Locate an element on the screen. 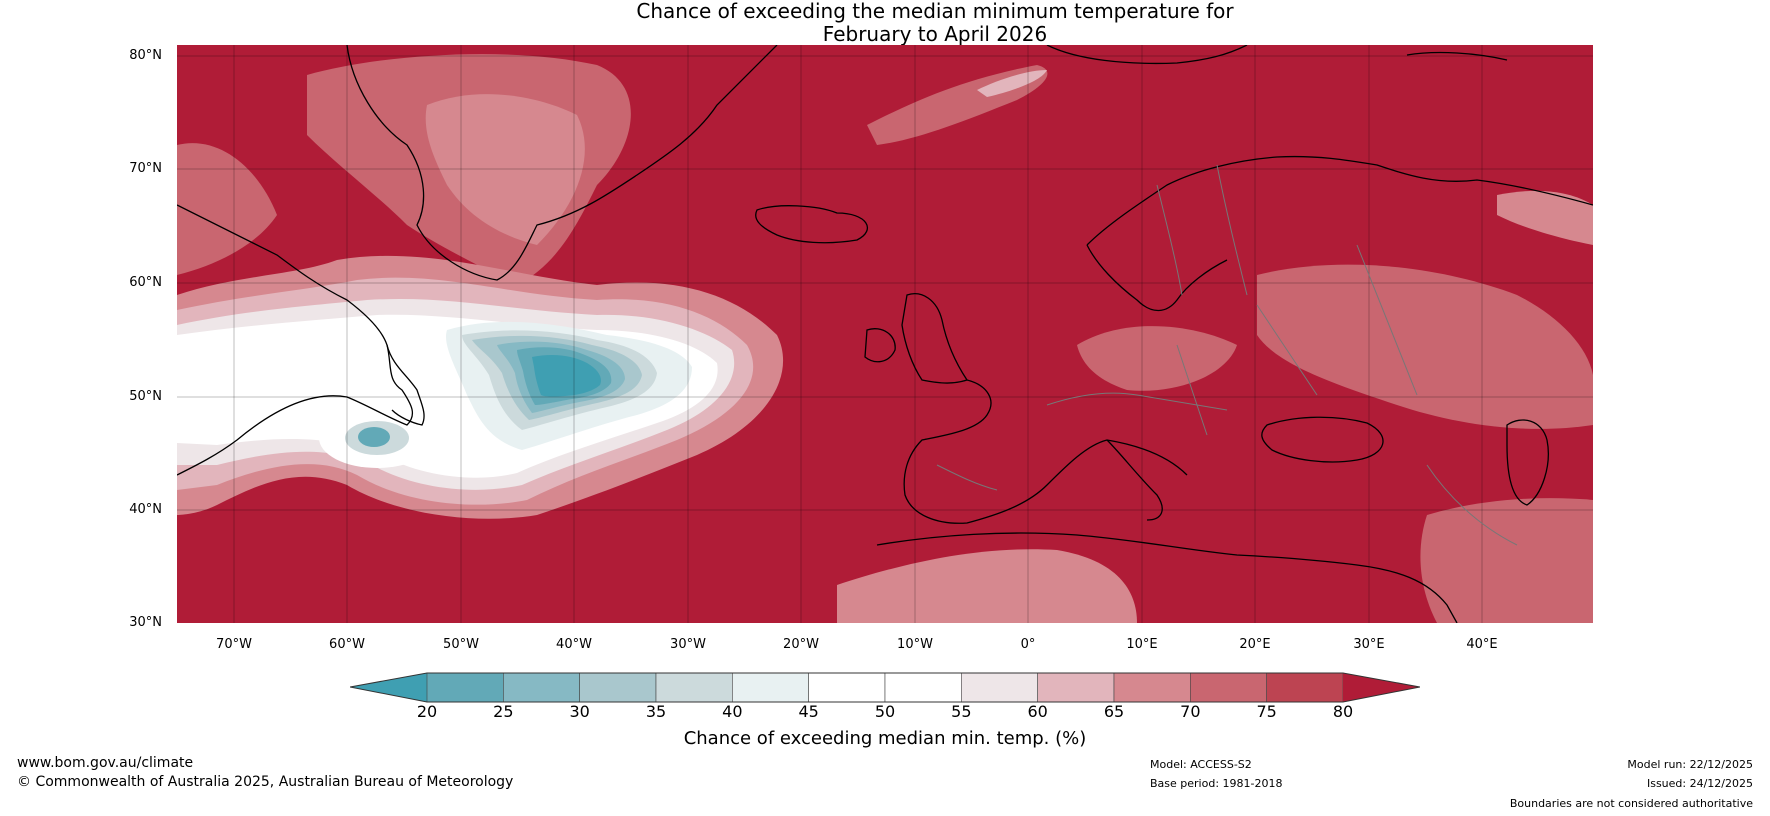 This screenshot has height=816, width=1770. colorbar-outline is located at coordinates (885, 687).